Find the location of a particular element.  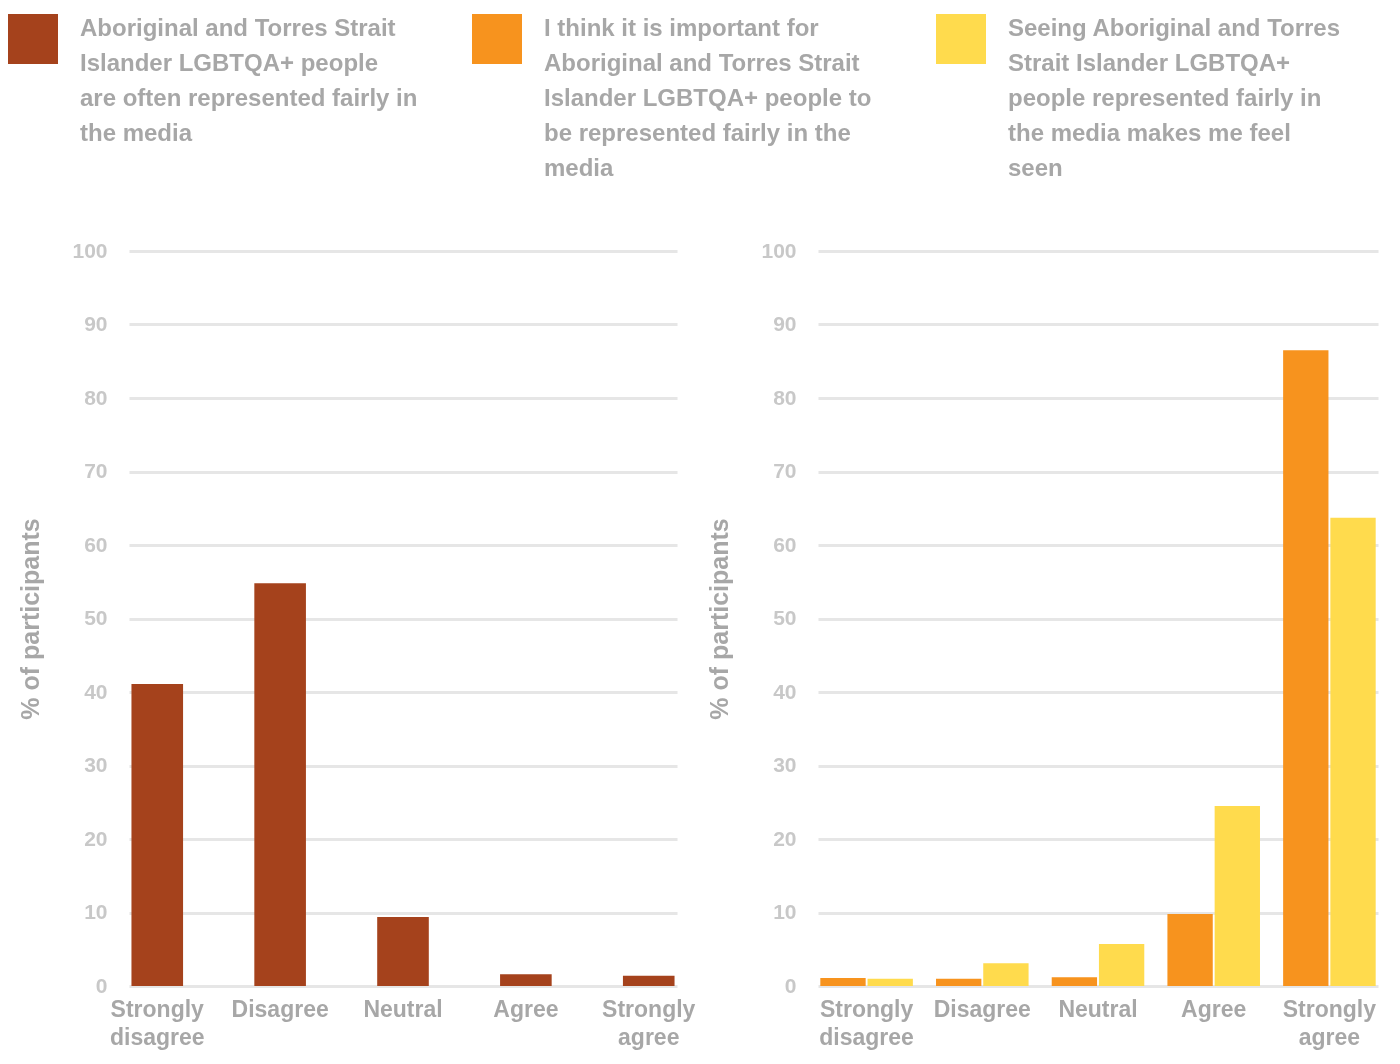

legend-label: Aboriginal and Torres Strait Islander LGBTQA+ people are often represented fairly in the media is located at coordinates (249, 80).